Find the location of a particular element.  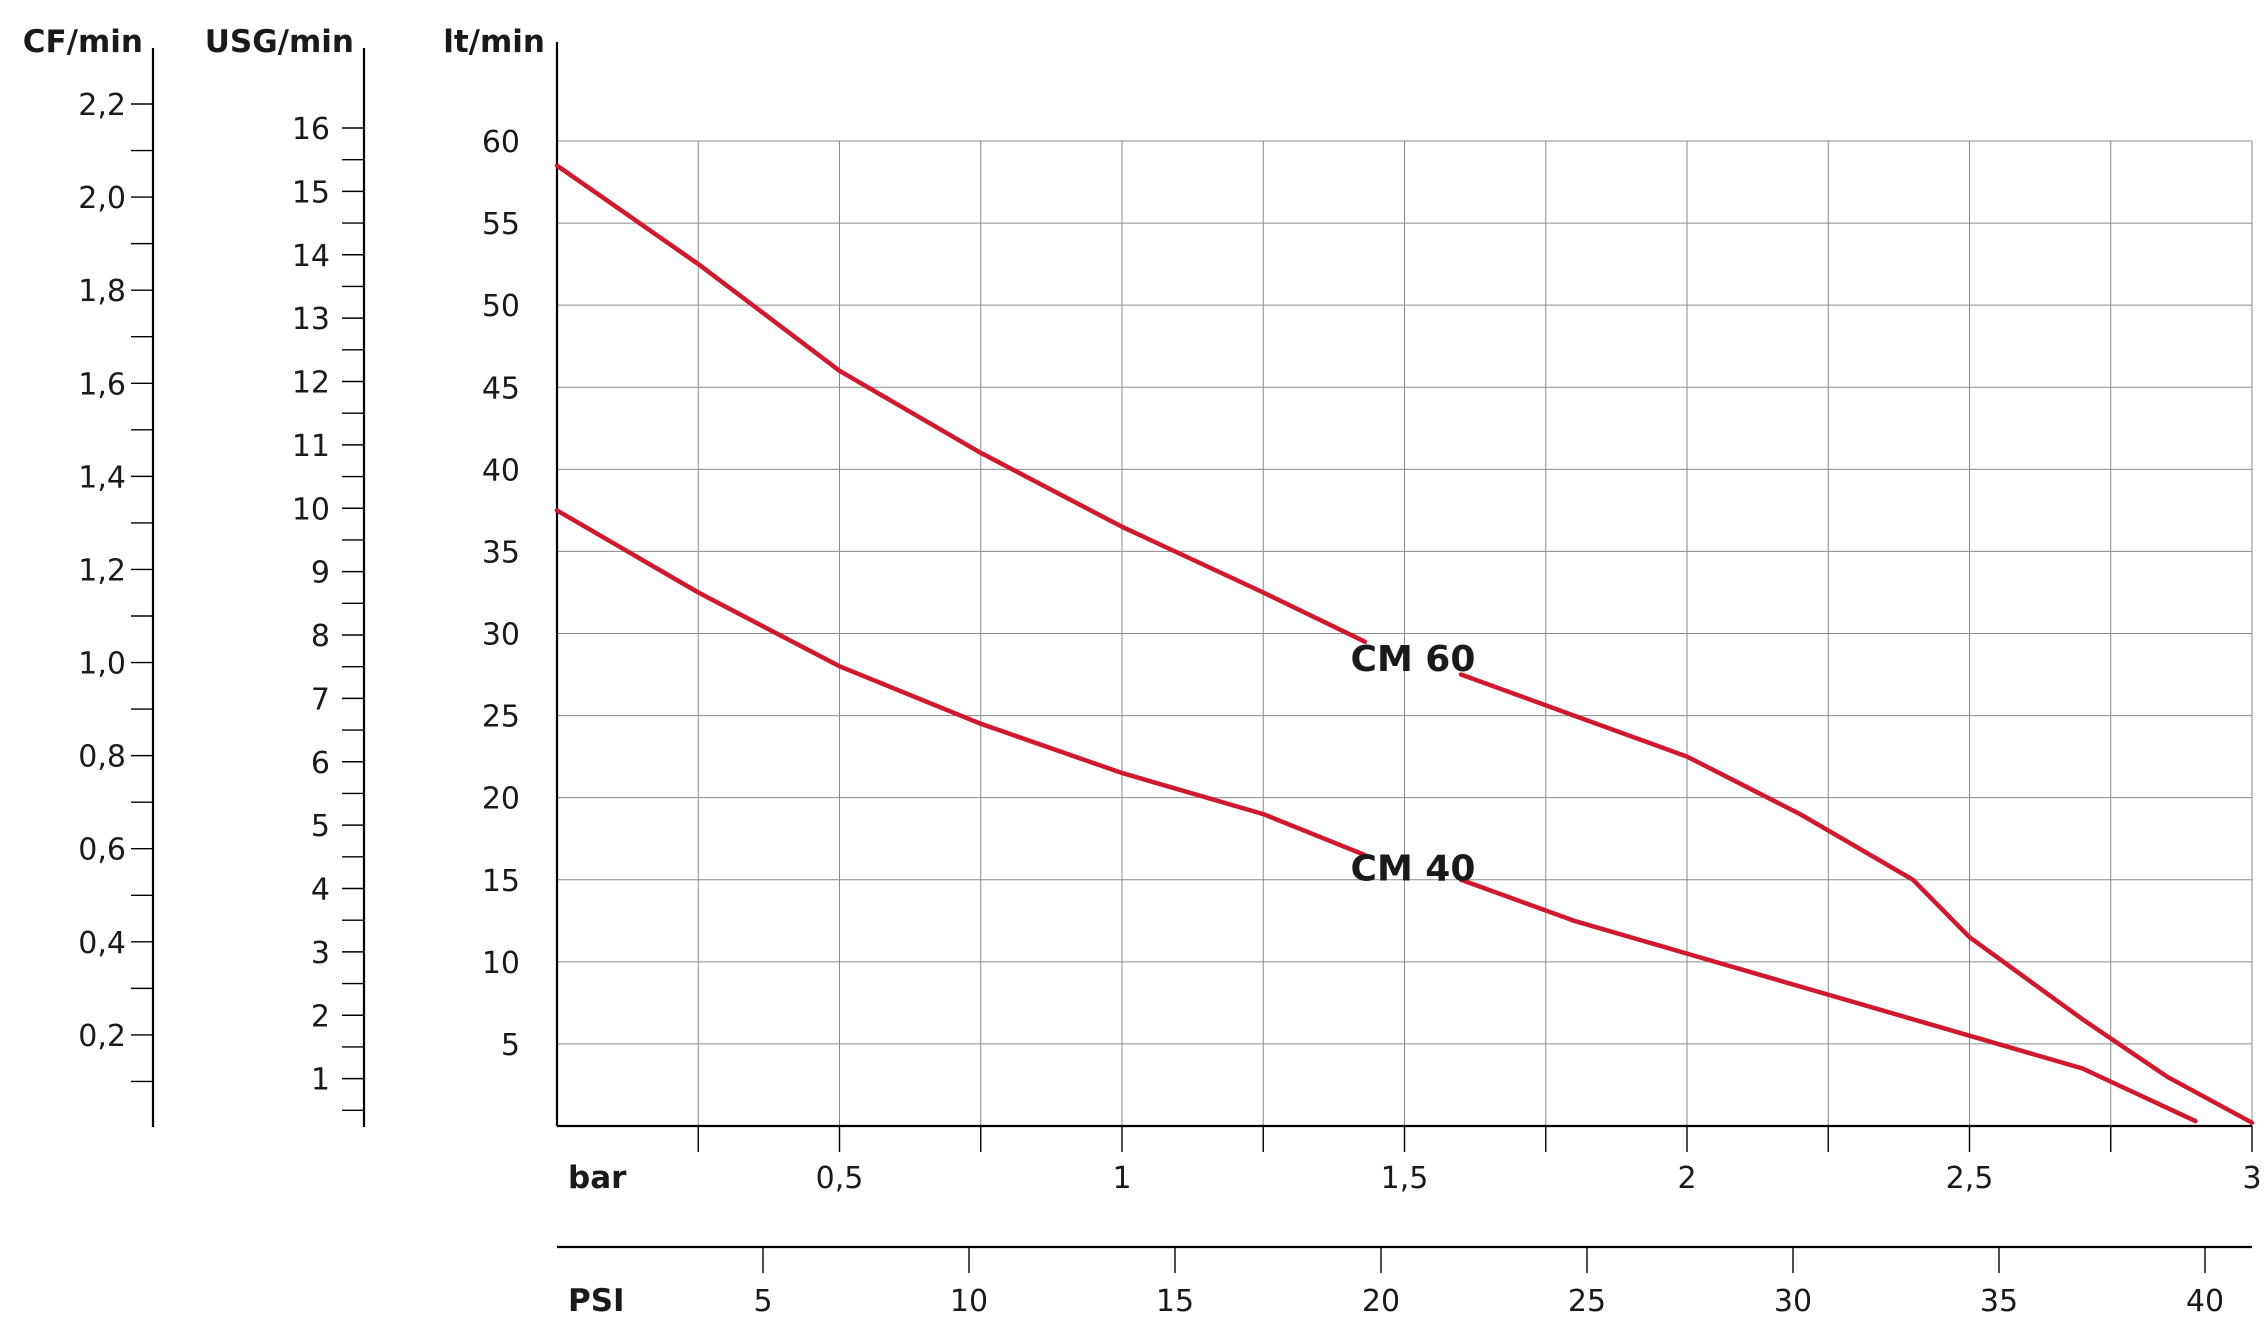

lt-tick-label: 45 is located at coordinates (501, 388).